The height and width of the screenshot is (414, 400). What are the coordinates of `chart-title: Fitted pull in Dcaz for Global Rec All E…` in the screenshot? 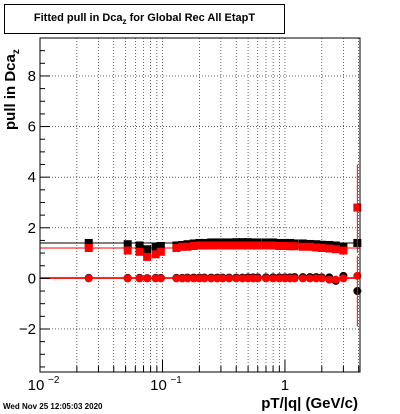 It's located at (144, 19).